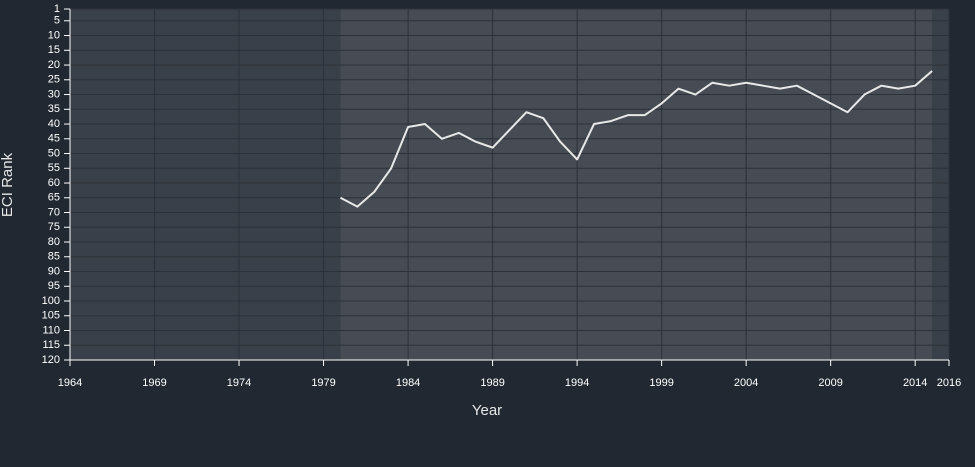 This screenshot has height=467, width=975. What do you see at coordinates (54, 109) in the screenshot?
I see `y-tick-label: 35` at bounding box center [54, 109].